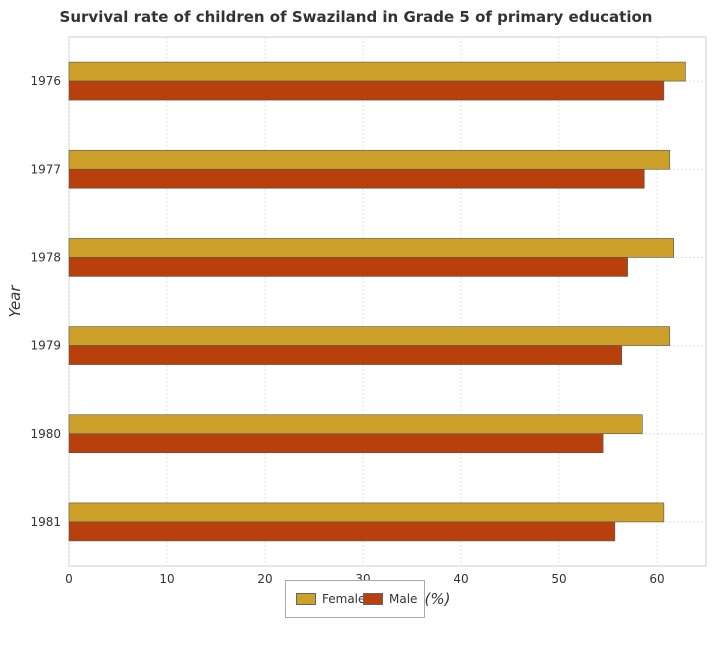 Image resolution: width=712 pixels, height=650 pixels. Describe the element at coordinates (403, 599) in the screenshot. I see `legend-label-male: Male` at that location.